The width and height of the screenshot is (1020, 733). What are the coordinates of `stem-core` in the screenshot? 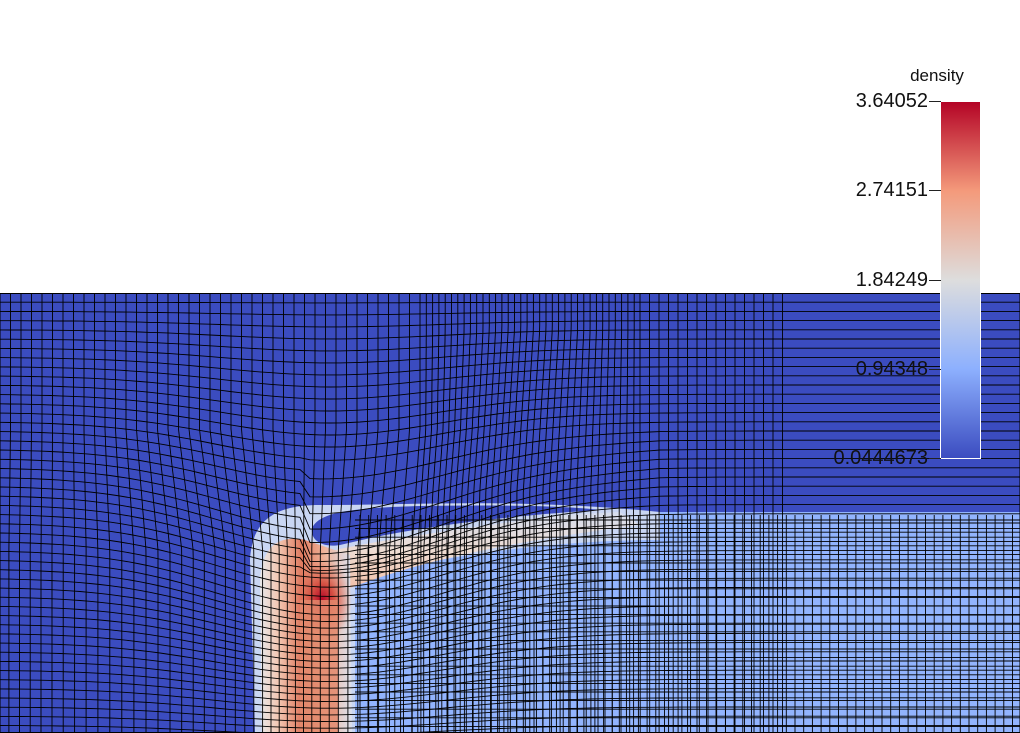 It's located at (319, 666).